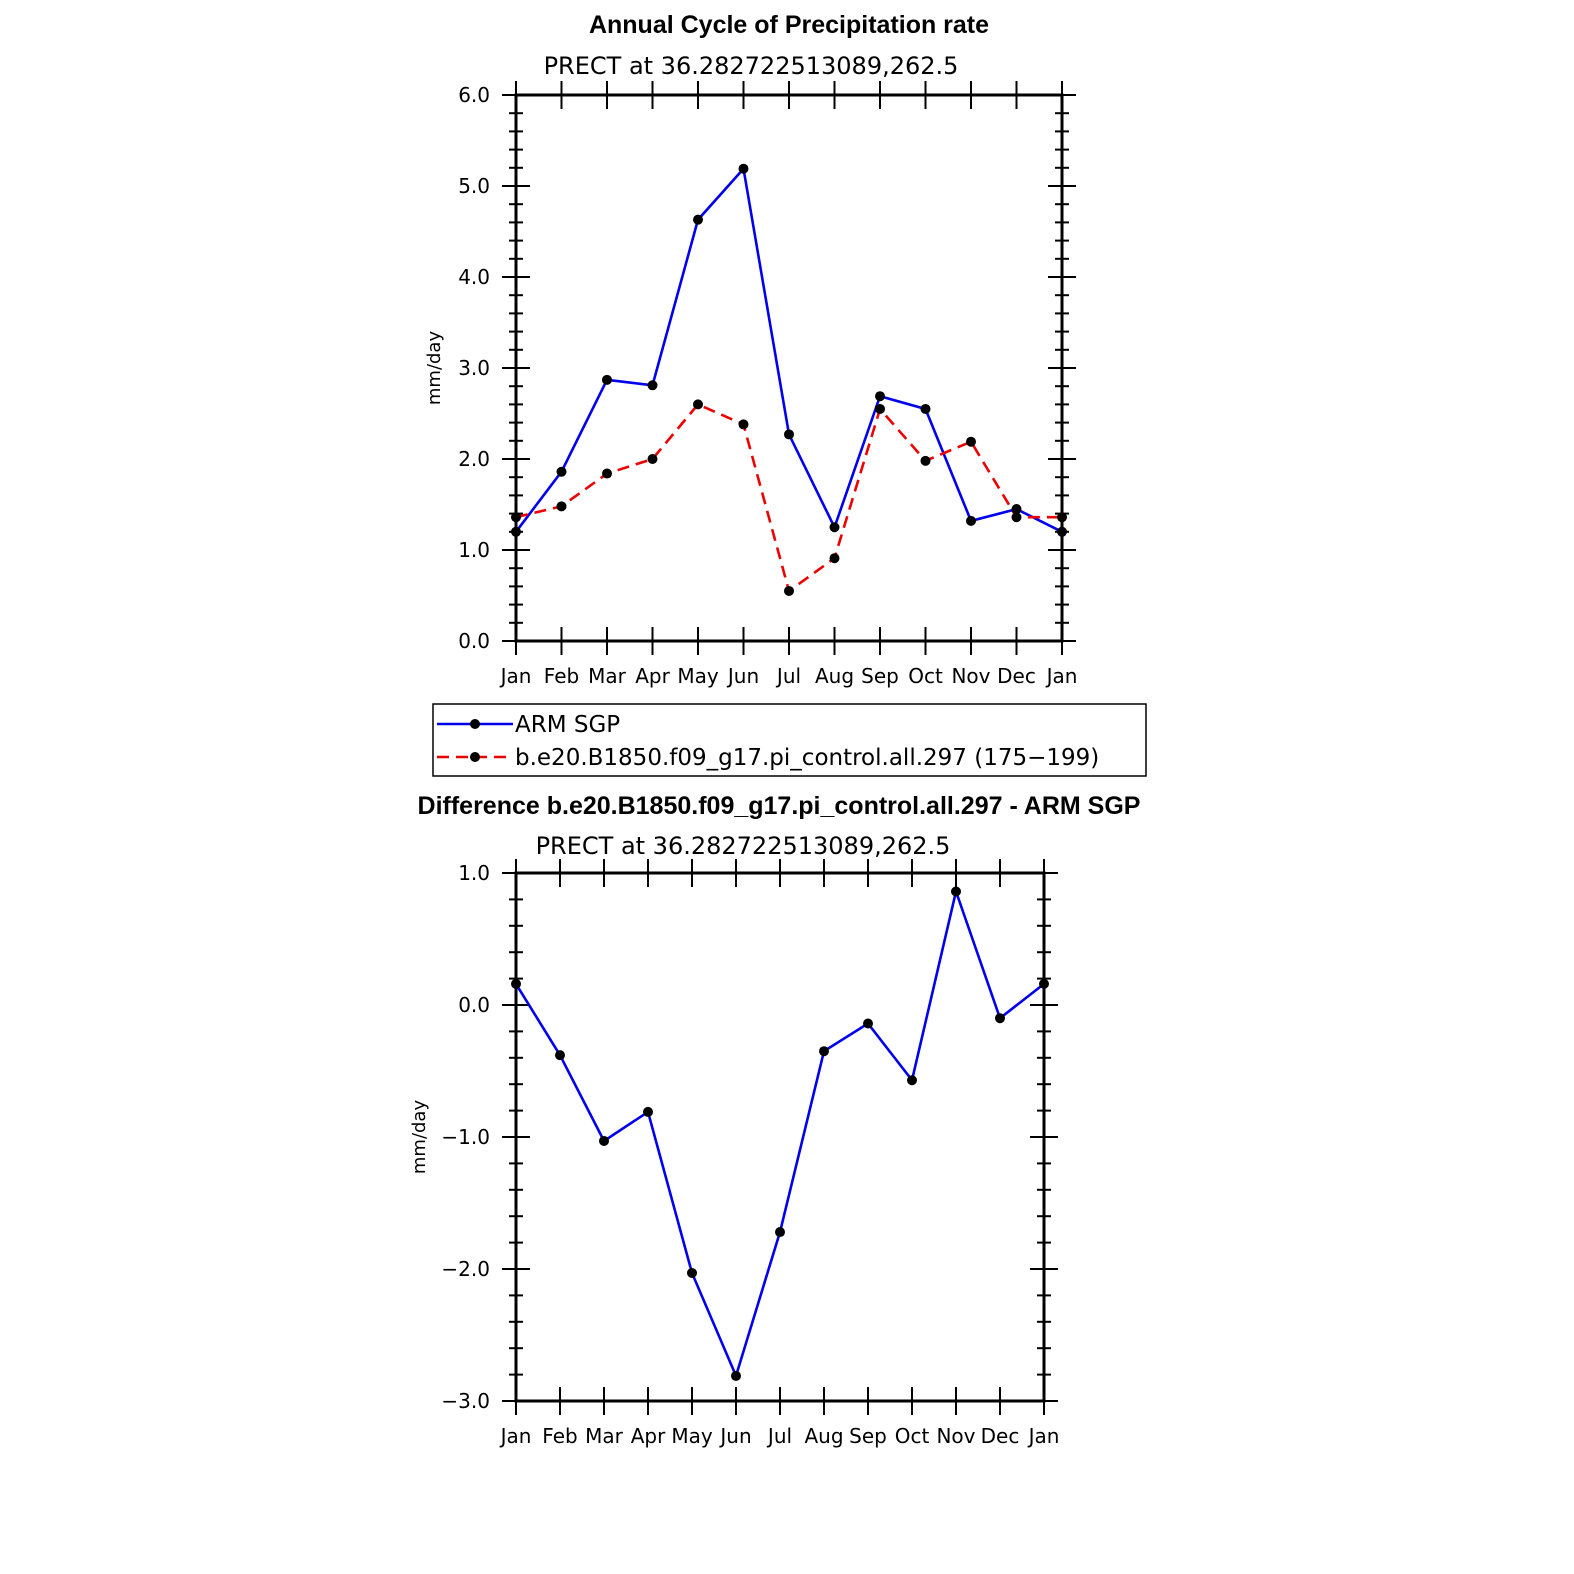 The width and height of the screenshot is (1574, 1574). I want to click on legend-label-0: ARM SGP, so click(567, 725).